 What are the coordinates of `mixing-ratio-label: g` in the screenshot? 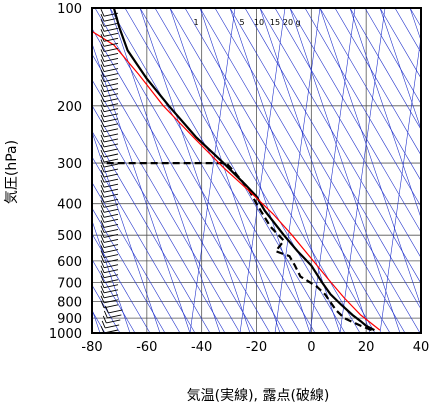 It's located at (297, 22).